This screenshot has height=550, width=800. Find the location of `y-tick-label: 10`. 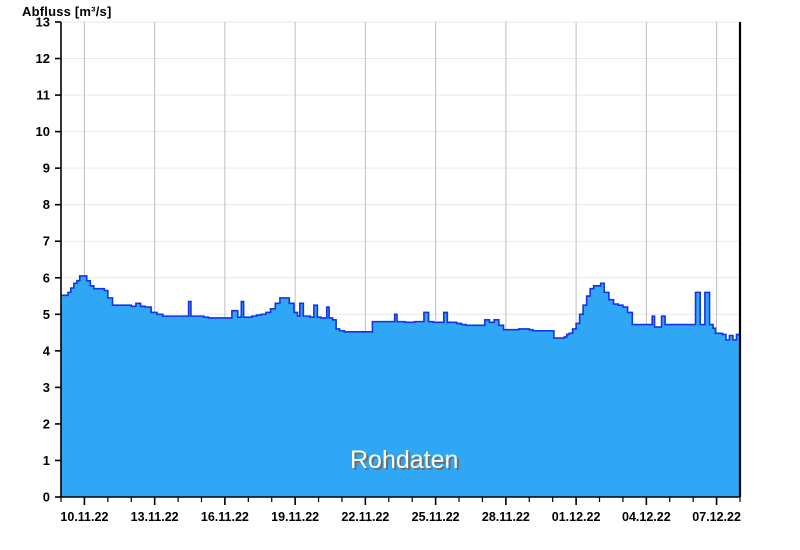

y-tick-label: 10 is located at coordinates (43, 131).